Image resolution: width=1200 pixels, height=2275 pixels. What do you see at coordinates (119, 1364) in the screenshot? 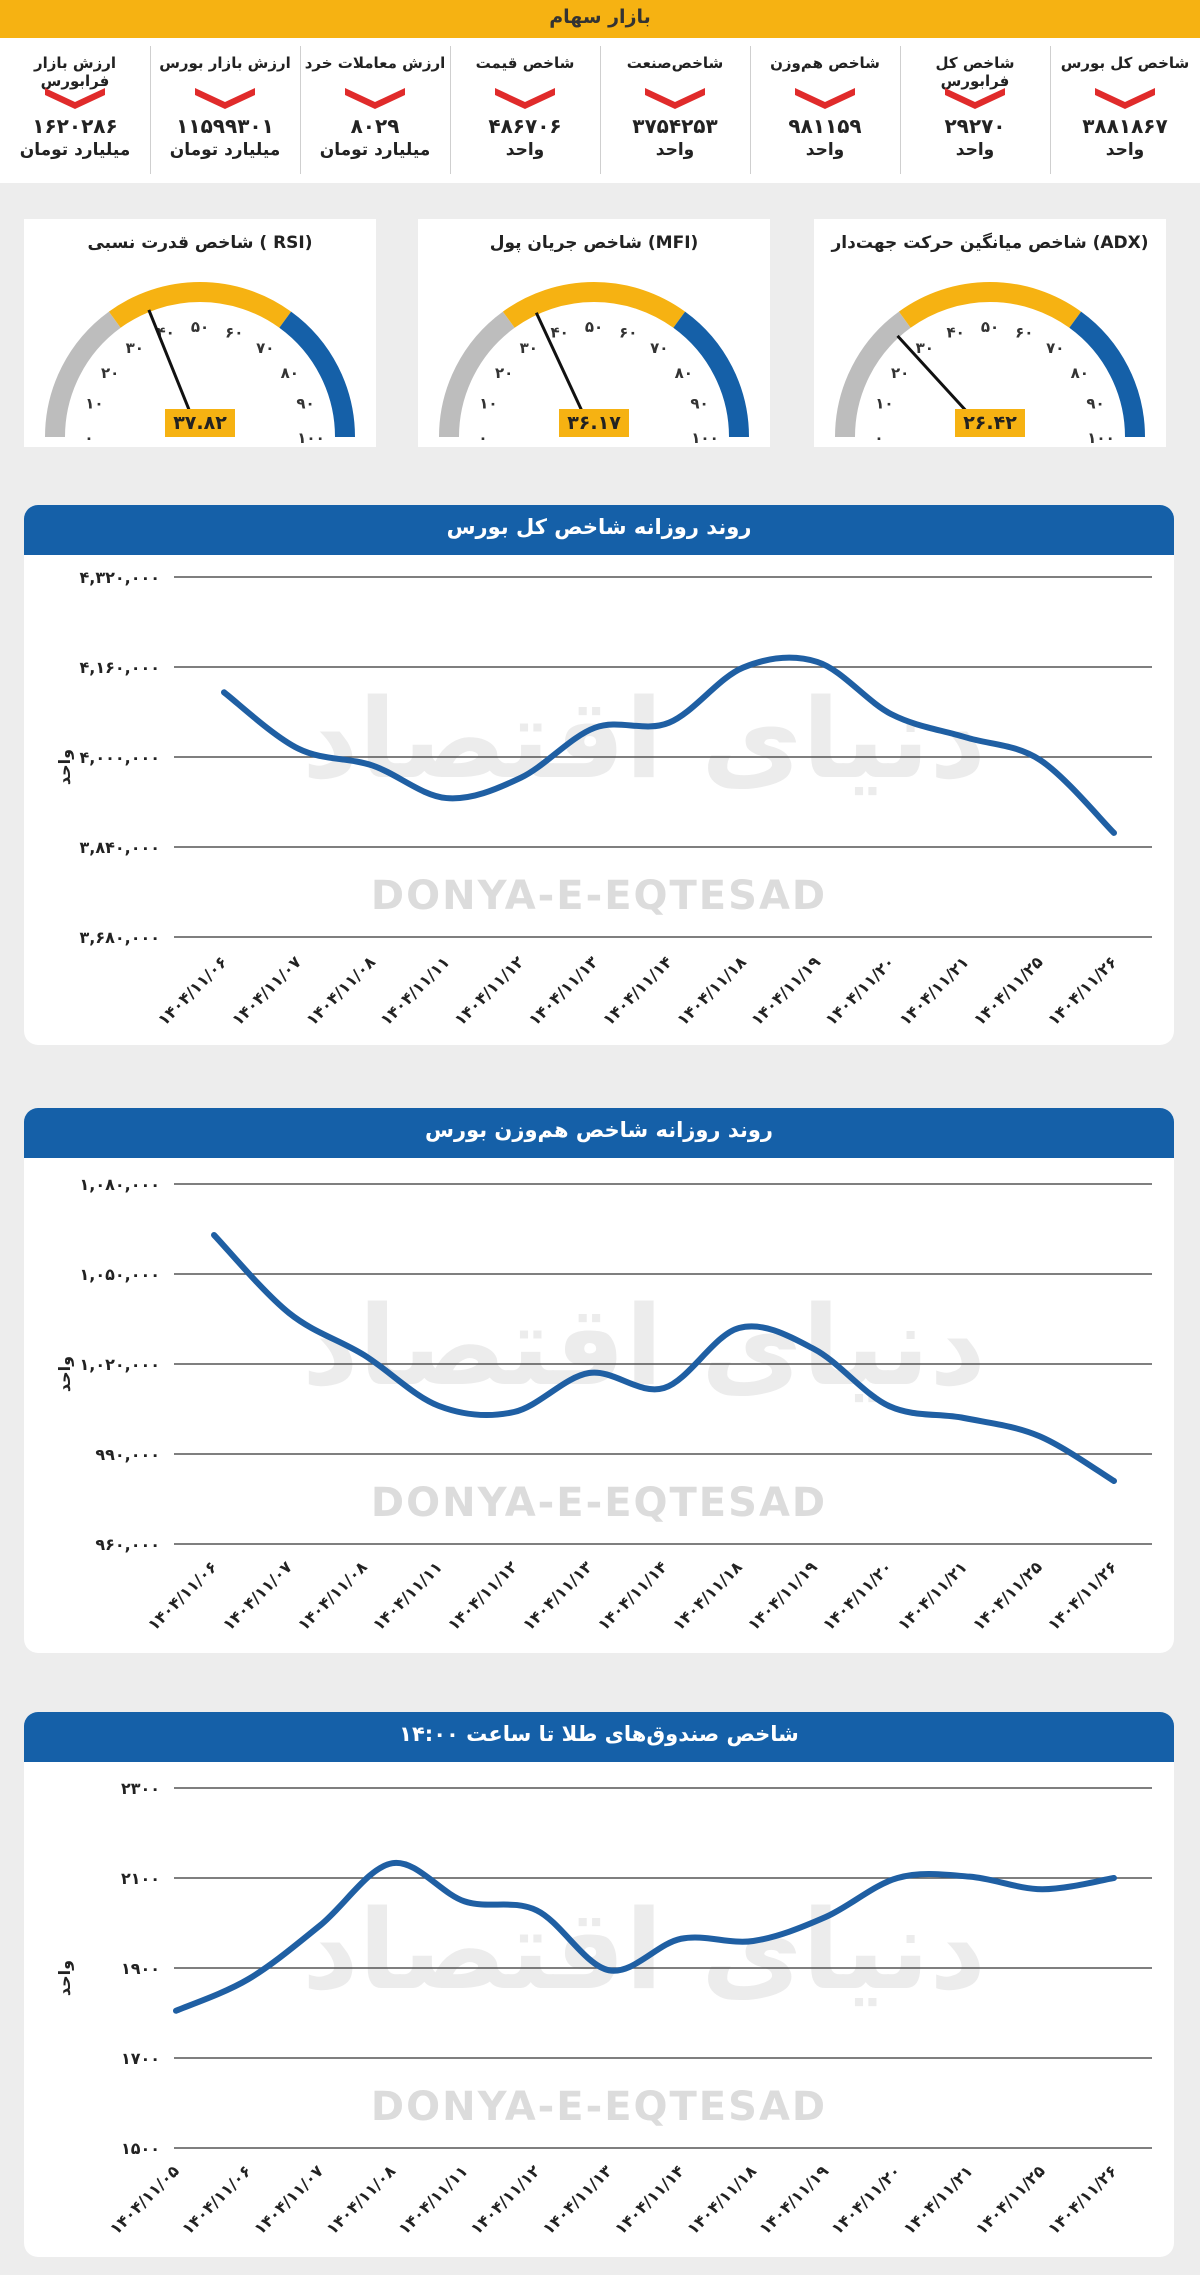
I see `y-tick-label: ۱,۰۲۰,۰۰۰` at bounding box center [119, 1364].